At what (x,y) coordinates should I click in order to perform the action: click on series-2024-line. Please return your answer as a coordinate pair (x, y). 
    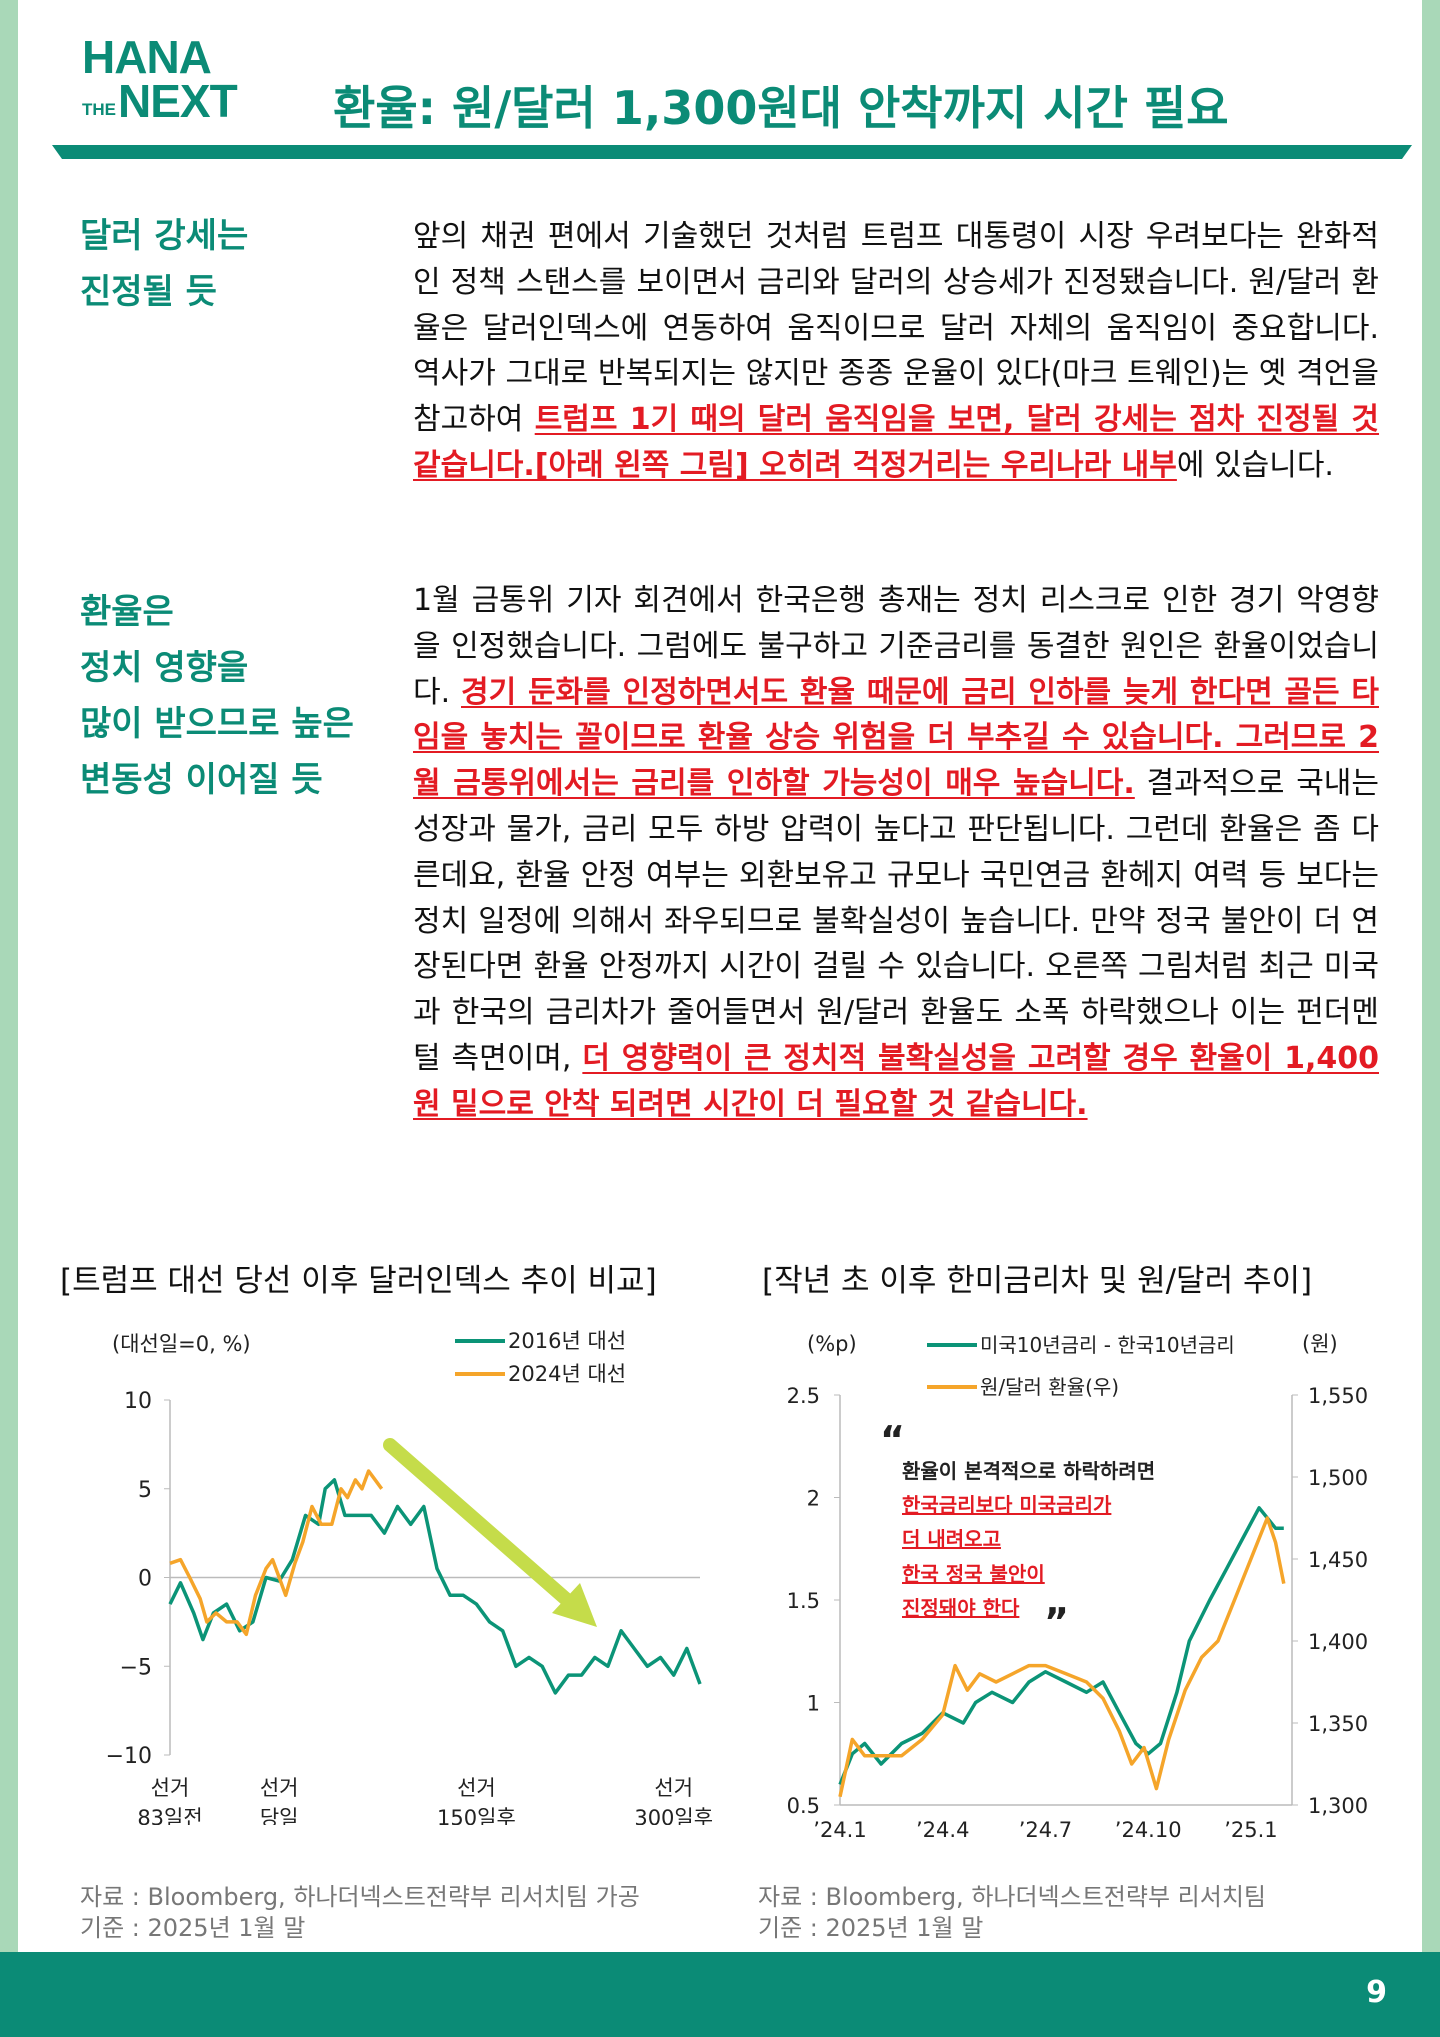
    Looking at the image, I should click on (276, 1553).